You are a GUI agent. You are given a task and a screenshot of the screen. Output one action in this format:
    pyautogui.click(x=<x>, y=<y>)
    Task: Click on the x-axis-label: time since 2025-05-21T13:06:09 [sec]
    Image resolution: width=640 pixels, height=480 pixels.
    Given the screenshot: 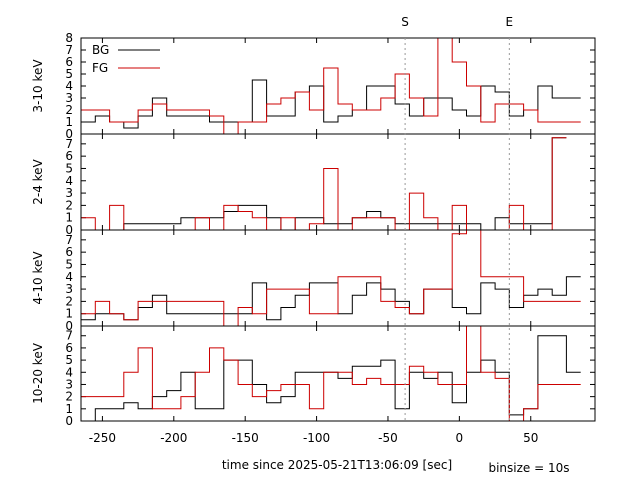 What is the action you would take?
    pyautogui.click(x=337, y=465)
    